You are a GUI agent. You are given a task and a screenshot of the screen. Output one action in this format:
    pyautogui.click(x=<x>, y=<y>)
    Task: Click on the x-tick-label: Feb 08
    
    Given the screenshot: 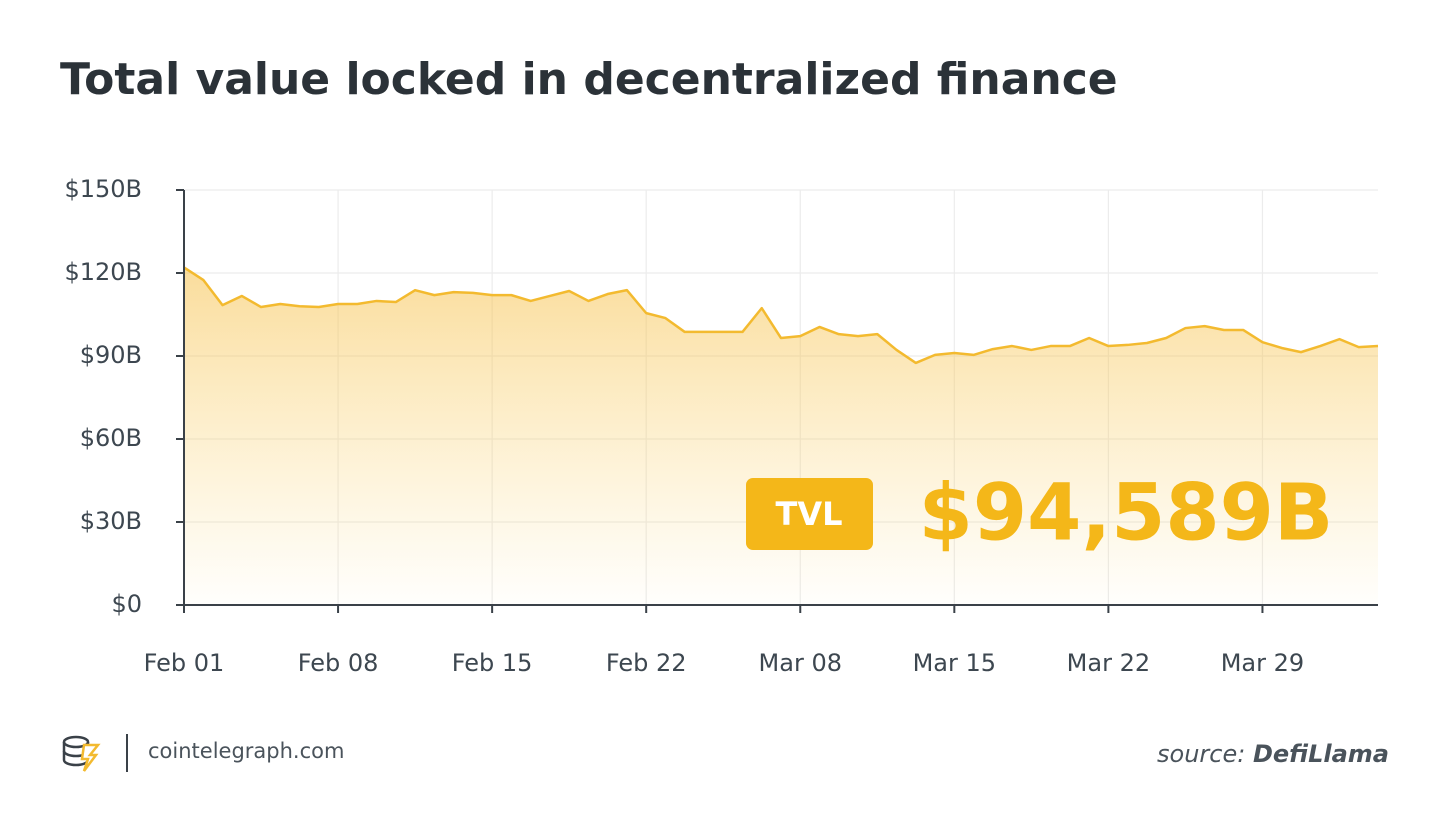 What is the action you would take?
    pyautogui.click(x=338, y=663)
    